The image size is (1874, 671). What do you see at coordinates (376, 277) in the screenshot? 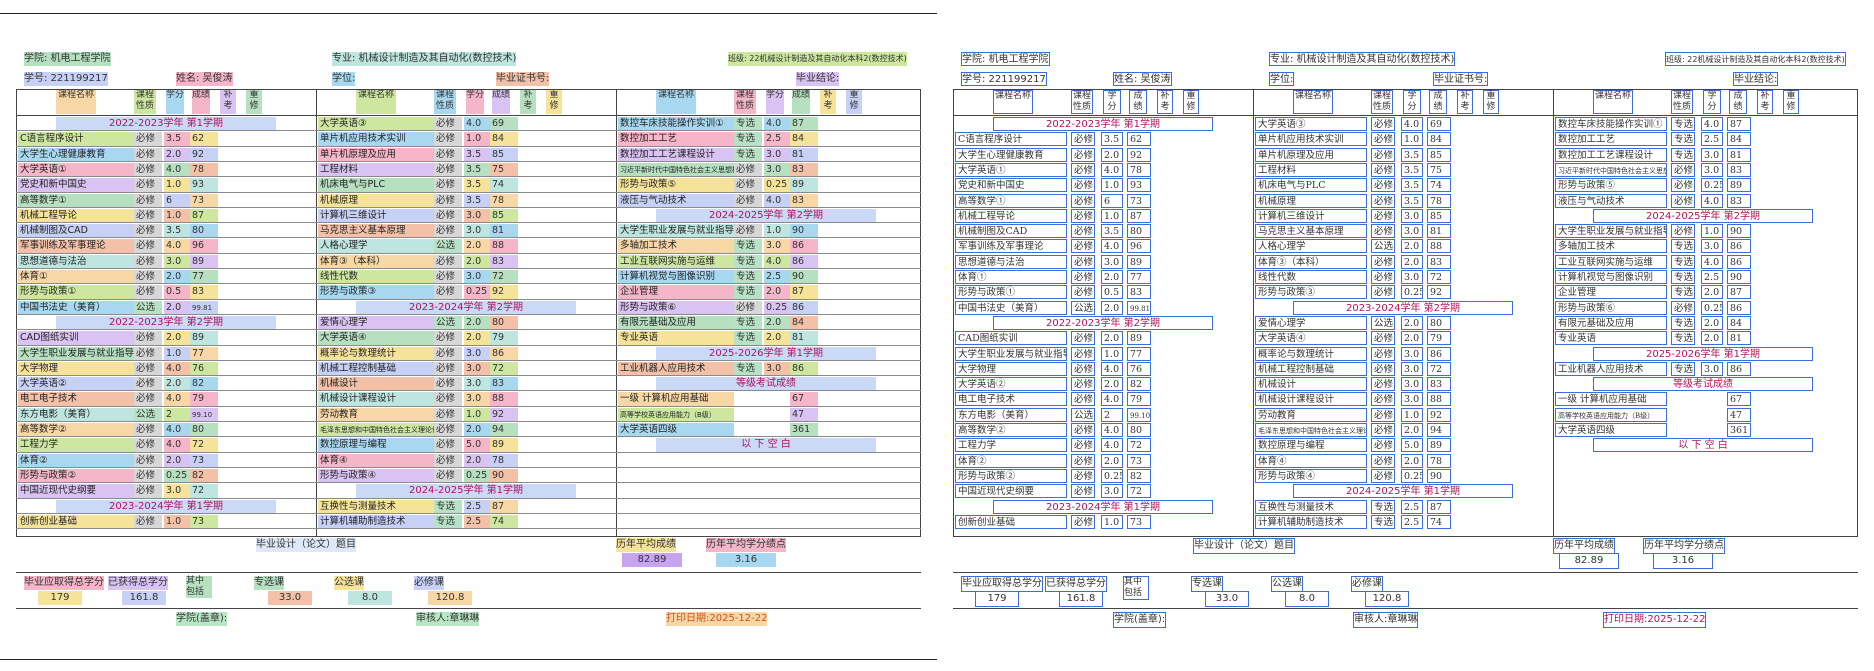
I see `course-name: 线性代数` at bounding box center [376, 277].